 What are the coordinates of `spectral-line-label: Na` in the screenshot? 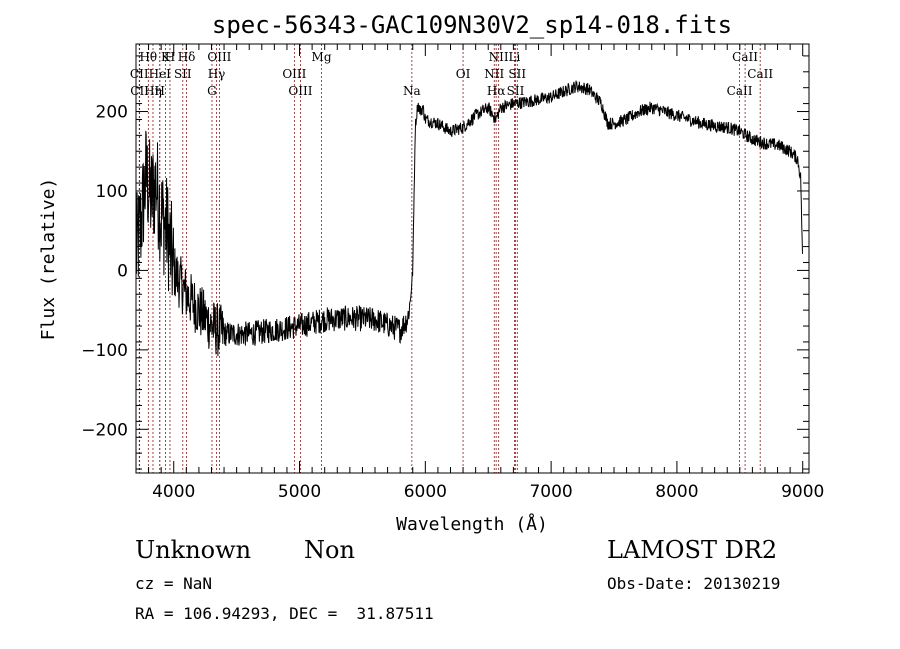 It's located at (412, 91).